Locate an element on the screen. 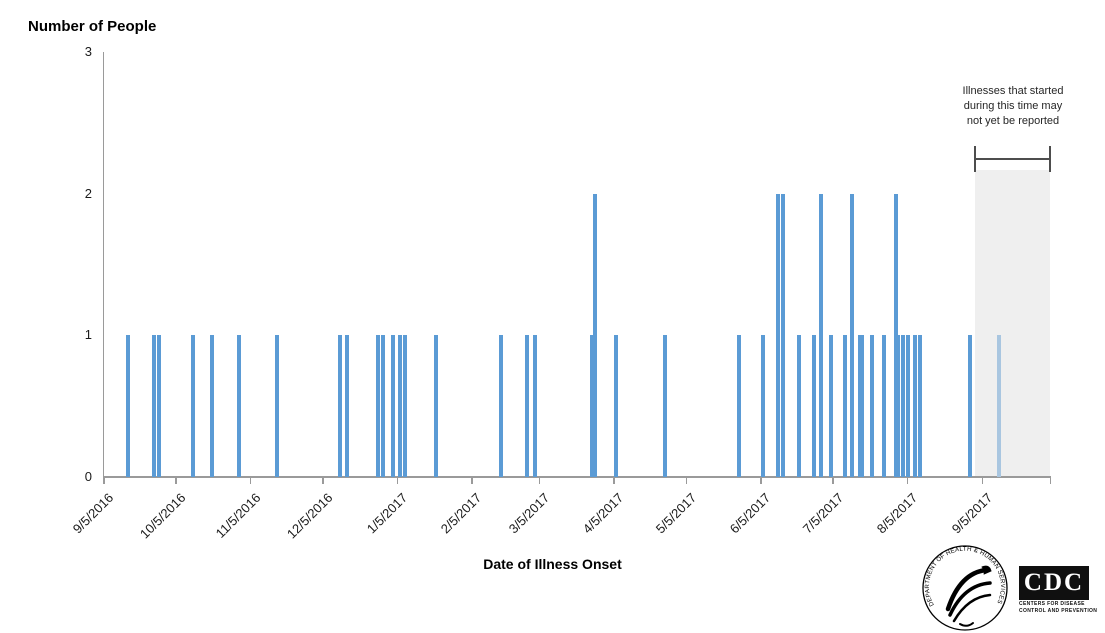 This screenshot has width=1105, height=633. y-tick-label: 1 is located at coordinates (88, 335).